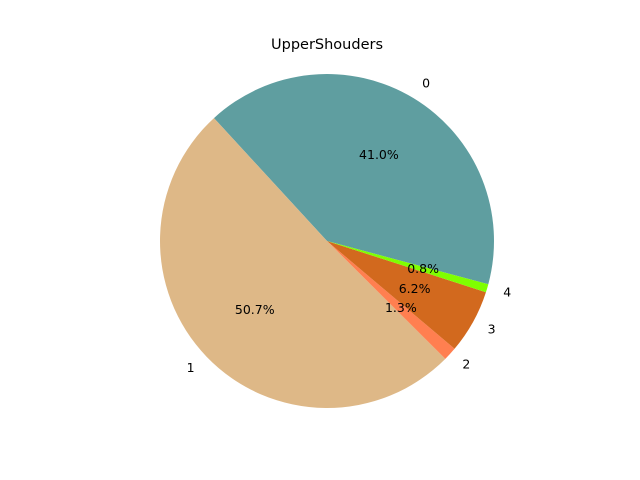  What do you see at coordinates (423, 268) in the screenshot?
I see `slice-percent-4: 0.8%` at bounding box center [423, 268].